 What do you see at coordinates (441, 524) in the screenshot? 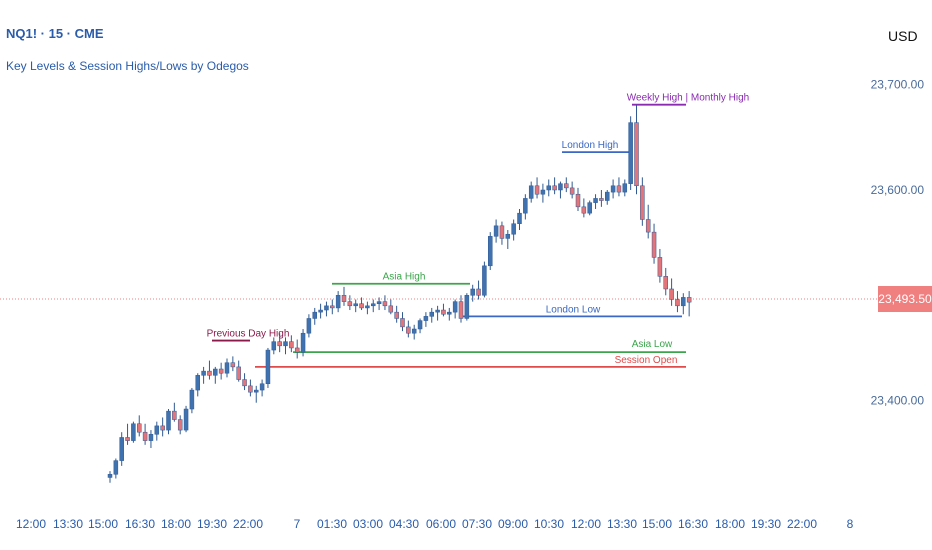
I see `time-tick-label: 06:00` at bounding box center [441, 524].